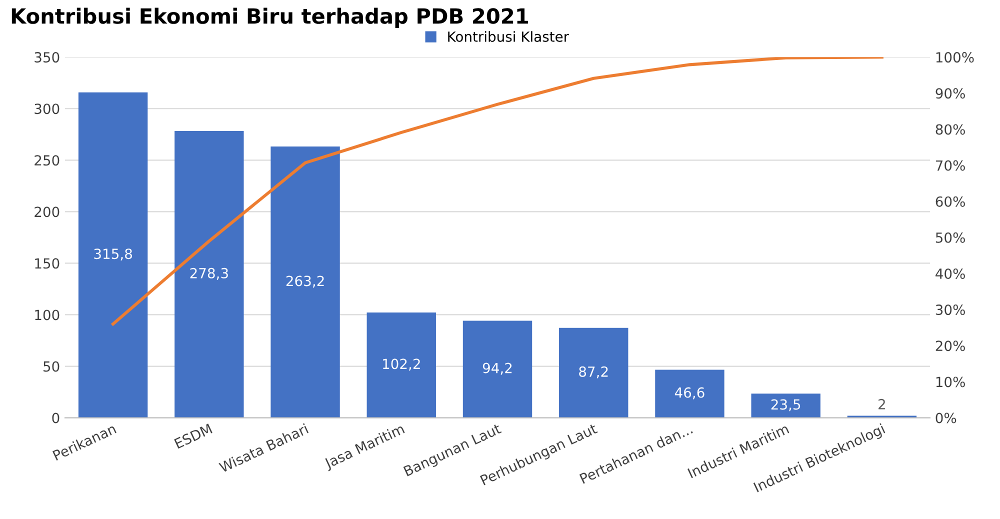 The height and width of the screenshot is (519, 1000). What do you see at coordinates (52, 366) in the screenshot?
I see `y-tick-label: 50` at bounding box center [52, 366].